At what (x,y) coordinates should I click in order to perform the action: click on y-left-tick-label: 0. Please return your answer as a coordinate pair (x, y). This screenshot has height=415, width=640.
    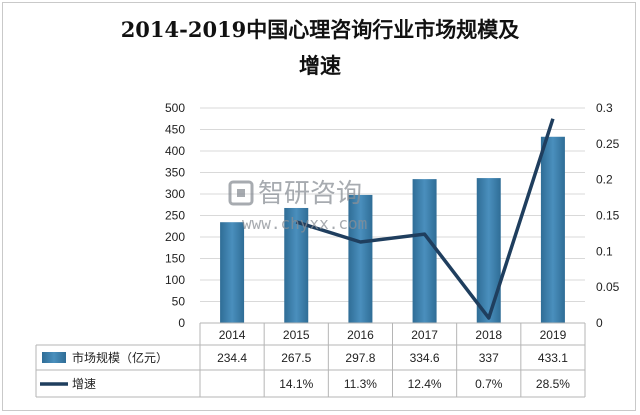
    Looking at the image, I should click on (181, 323).